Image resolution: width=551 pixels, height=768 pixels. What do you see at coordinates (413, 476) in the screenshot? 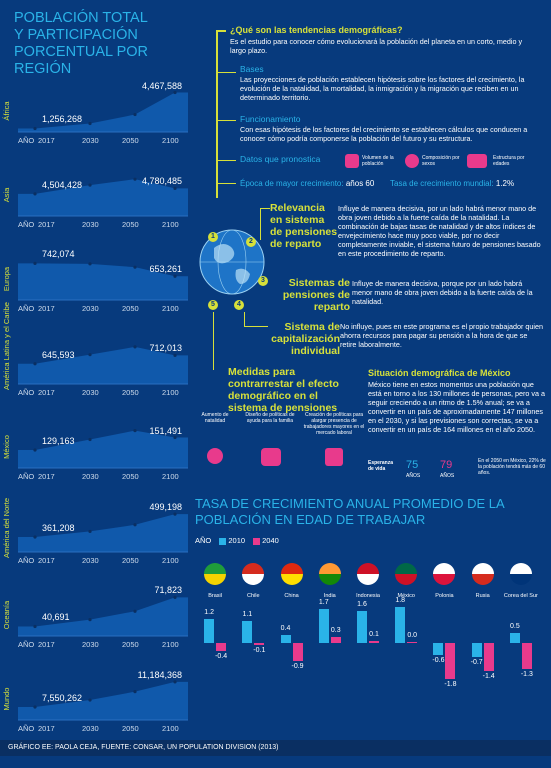
I see `esperanza-unit: AÑOS` at bounding box center [413, 476].